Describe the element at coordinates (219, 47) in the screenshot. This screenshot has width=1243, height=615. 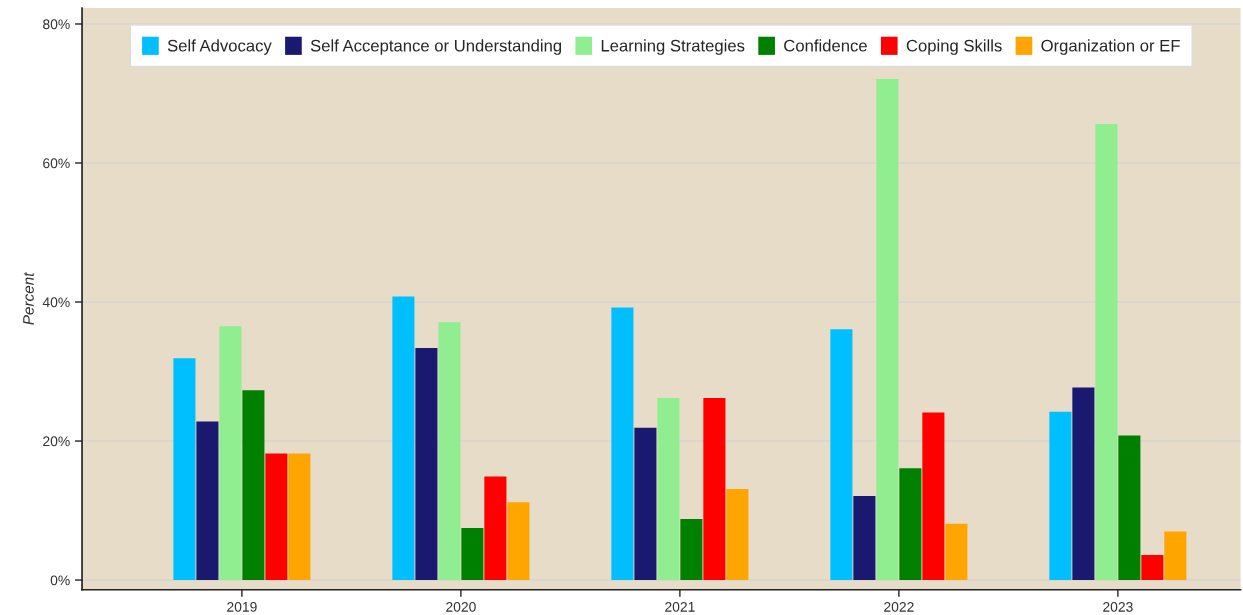
I see `legend-label: Self Advocacy` at that location.